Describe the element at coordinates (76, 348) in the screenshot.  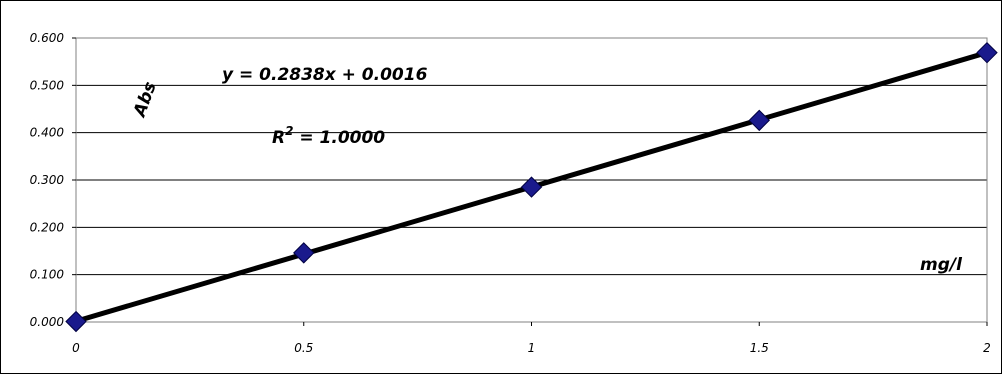
I see `x-tick-label-0: 0` at that location.